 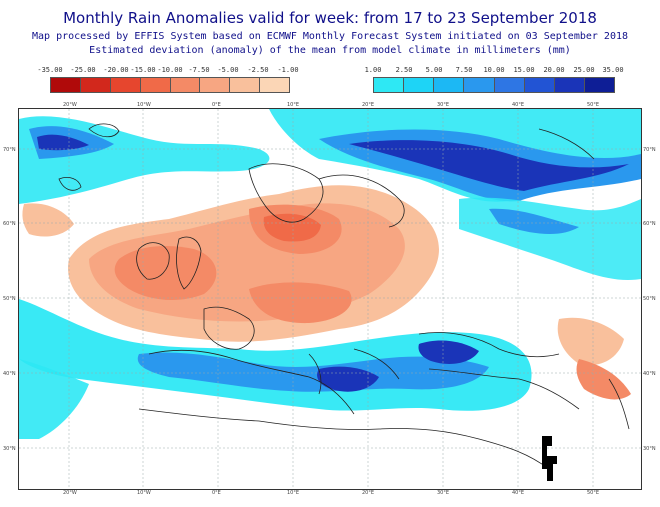 I want to click on legend-positive-label: 1.00, so click(x=373, y=70).